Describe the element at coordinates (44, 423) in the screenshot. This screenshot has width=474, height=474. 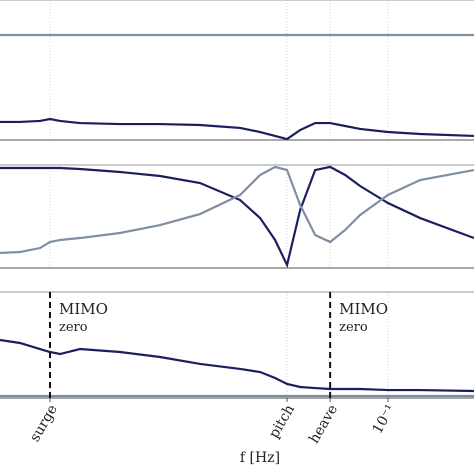
I see `x-tick-label: surge` at that location.